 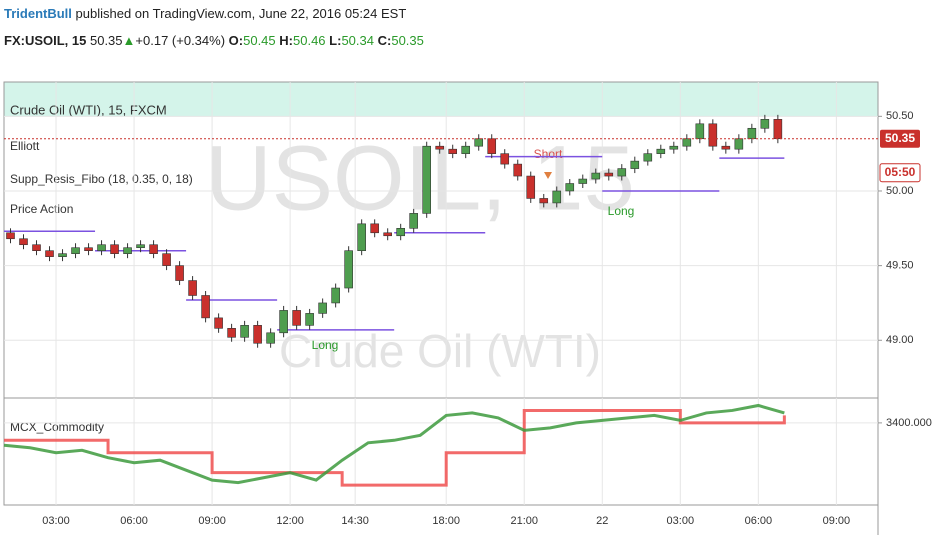 I want to click on close: 50.35, so click(x=407, y=40).